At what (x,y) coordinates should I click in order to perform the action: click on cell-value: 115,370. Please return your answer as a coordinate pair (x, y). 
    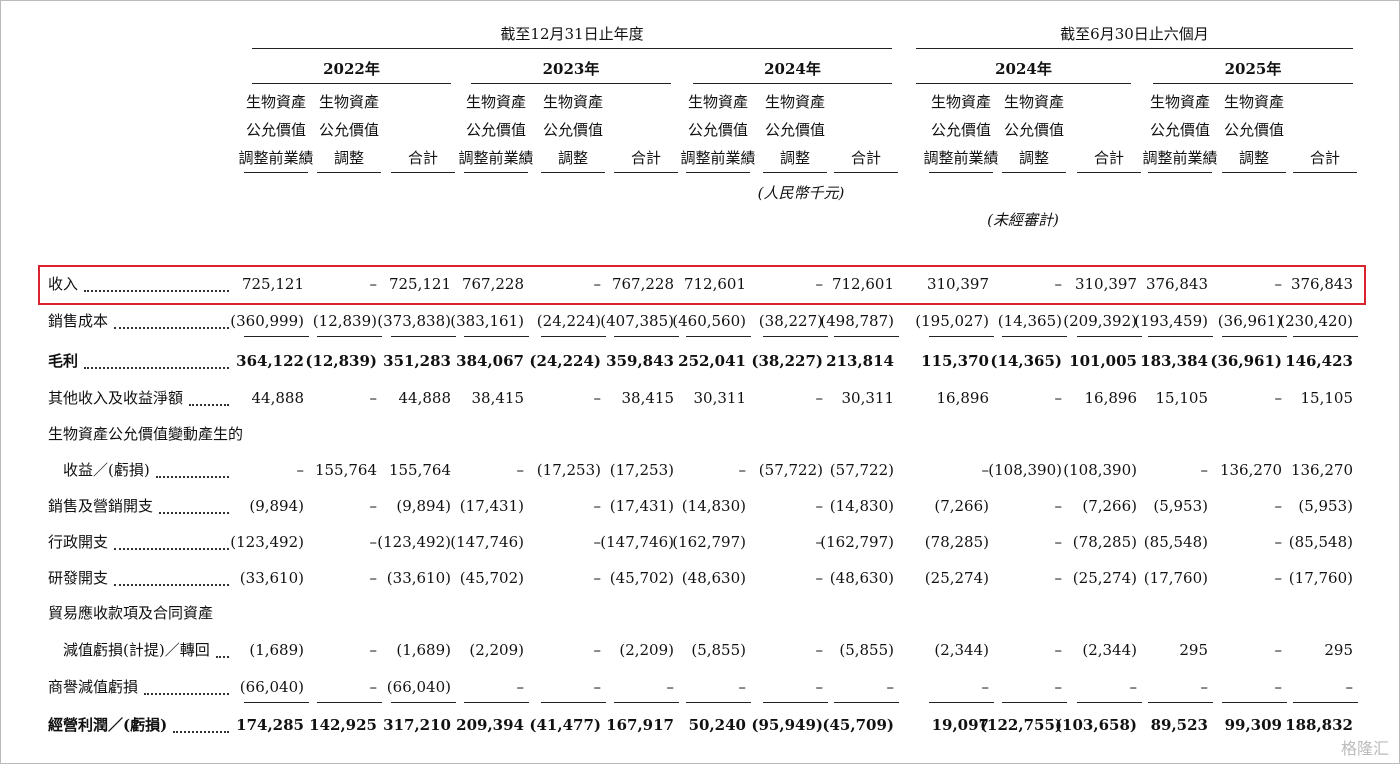
    Looking at the image, I should click on (955, 361).